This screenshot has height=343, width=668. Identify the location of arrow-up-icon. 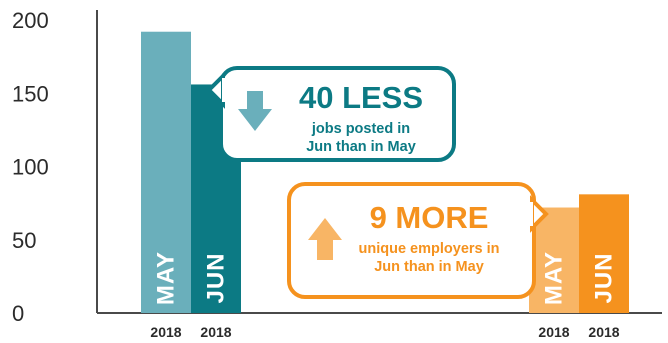
(325, 239).